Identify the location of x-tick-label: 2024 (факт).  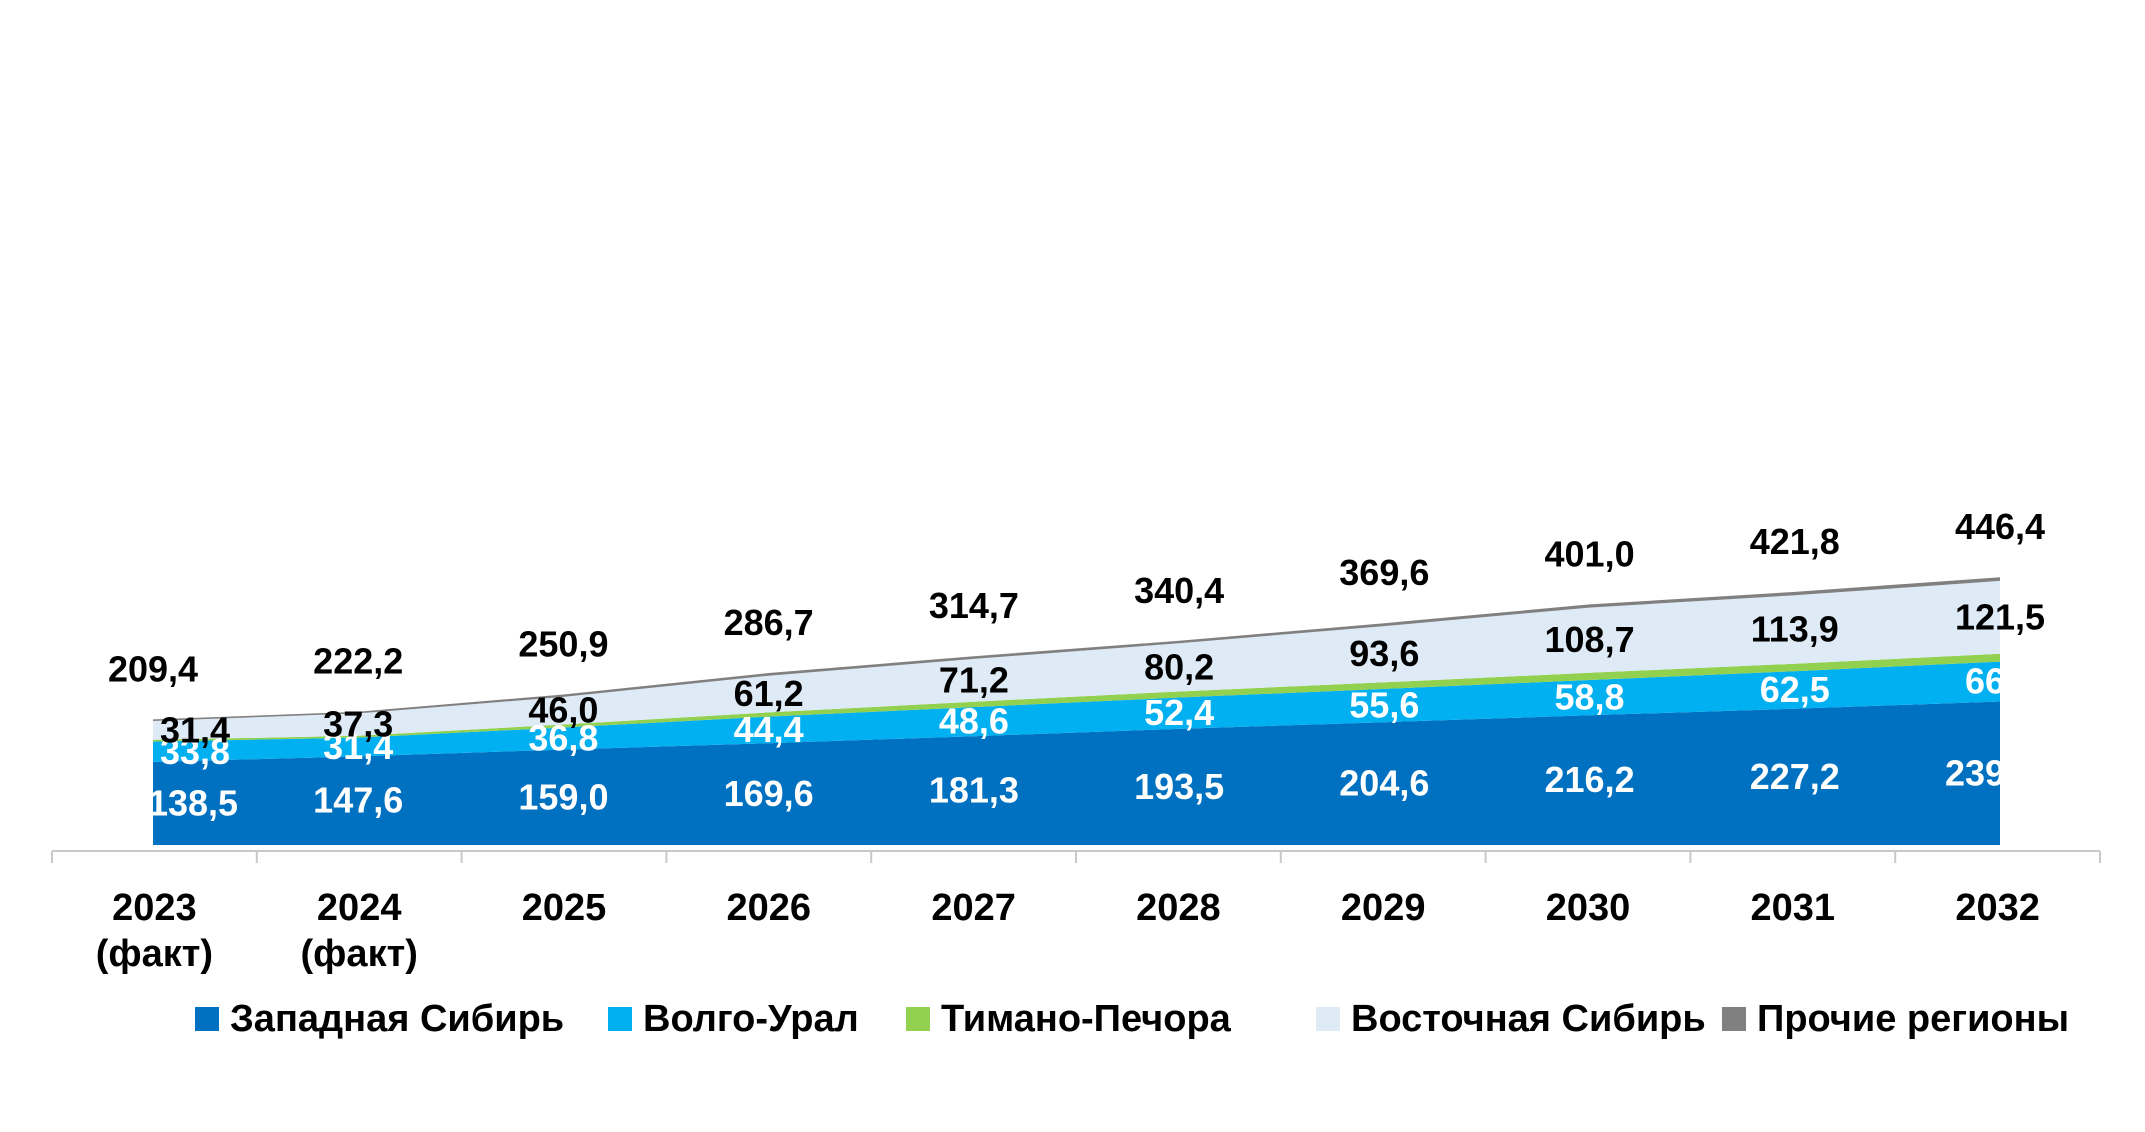
(359, 931).